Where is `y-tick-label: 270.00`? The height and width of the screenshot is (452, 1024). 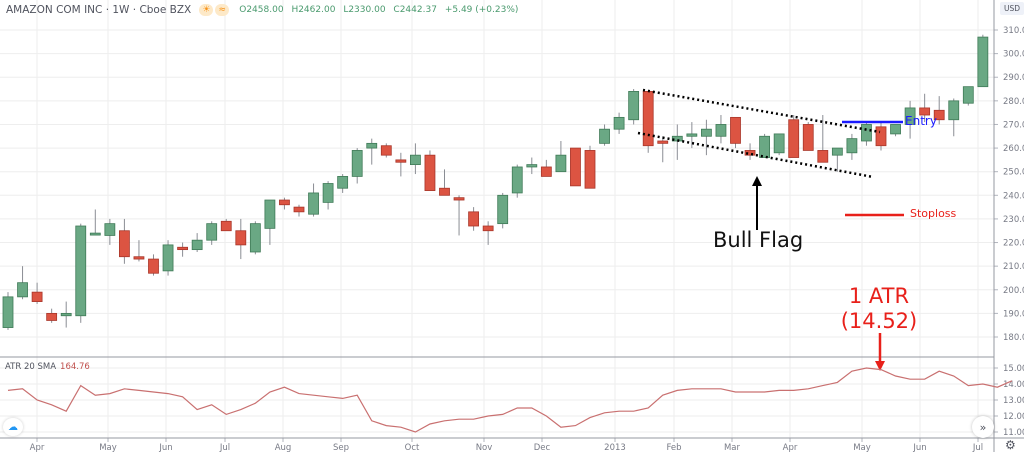 y-tick-label: 270.00 is located at coordinates (1013, 125).